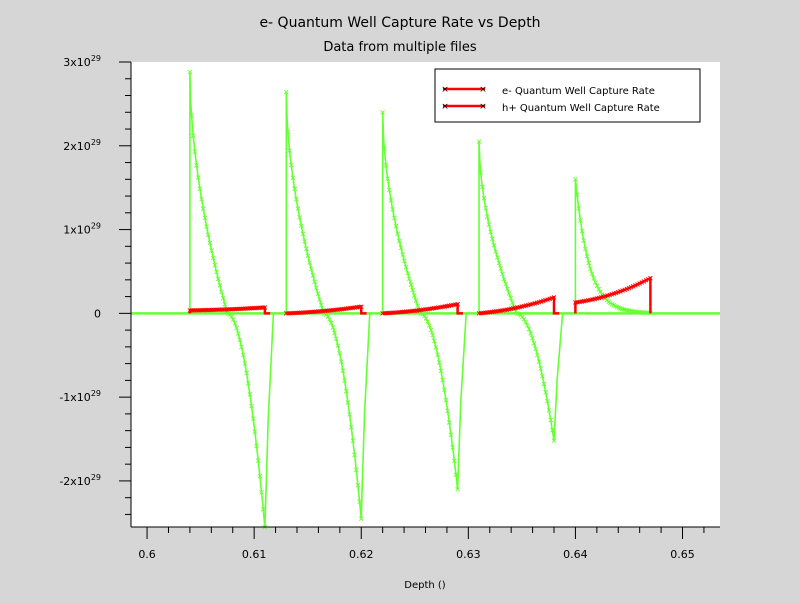  Describe the element at coordinates (682, 554) in the screenshot. I see `x-tick-label: 0.65` at that location.